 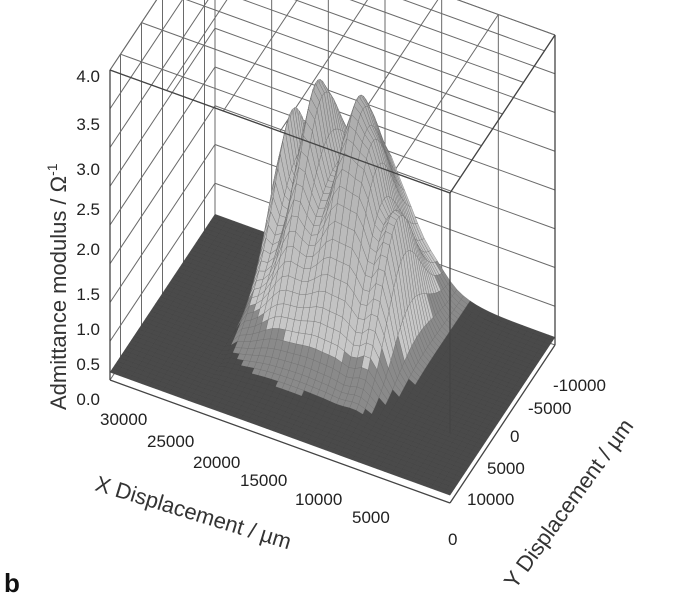 What do you see at coordinates (170, 441) in the screenshot?
I see `x-tick-label: 25000` at bounding box center [170, 441].